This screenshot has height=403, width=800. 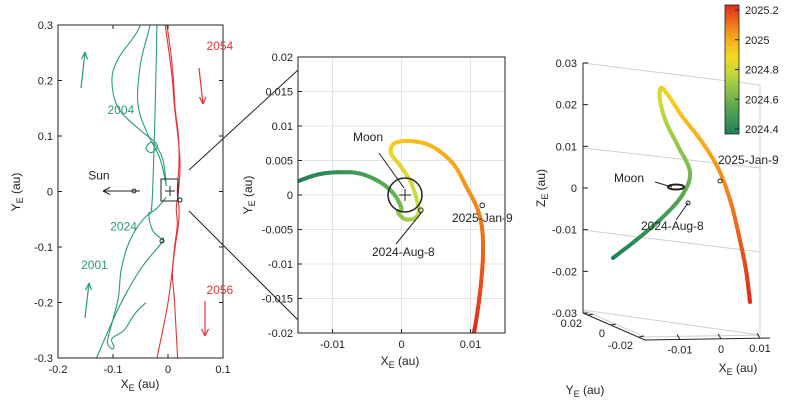 What do you see at coordinates (574, 189) in the screenshot?
I see `right-ztick-label: 0` at bounding box center [574, 189].